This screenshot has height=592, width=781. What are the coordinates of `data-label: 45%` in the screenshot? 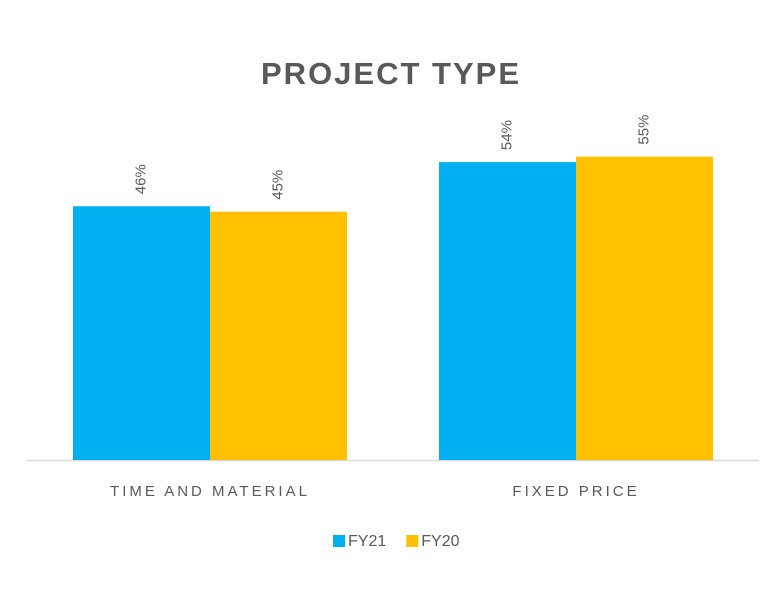 It's located at (277, 185).